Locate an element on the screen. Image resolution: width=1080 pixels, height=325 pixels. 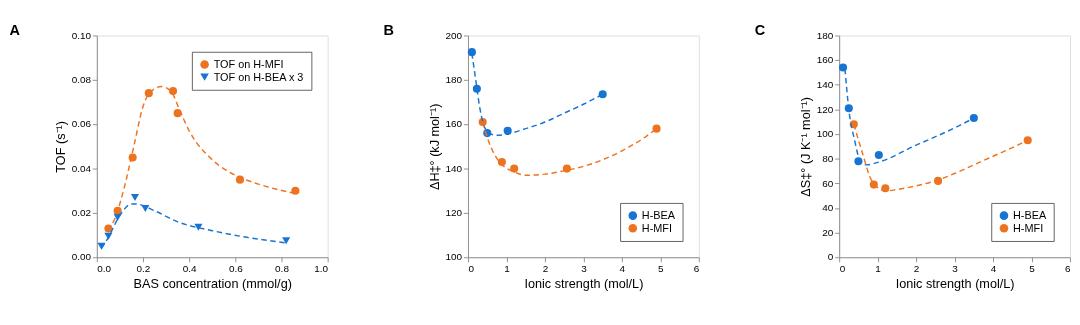
y-tick-label: 60 is located at coordinates (828, 183).